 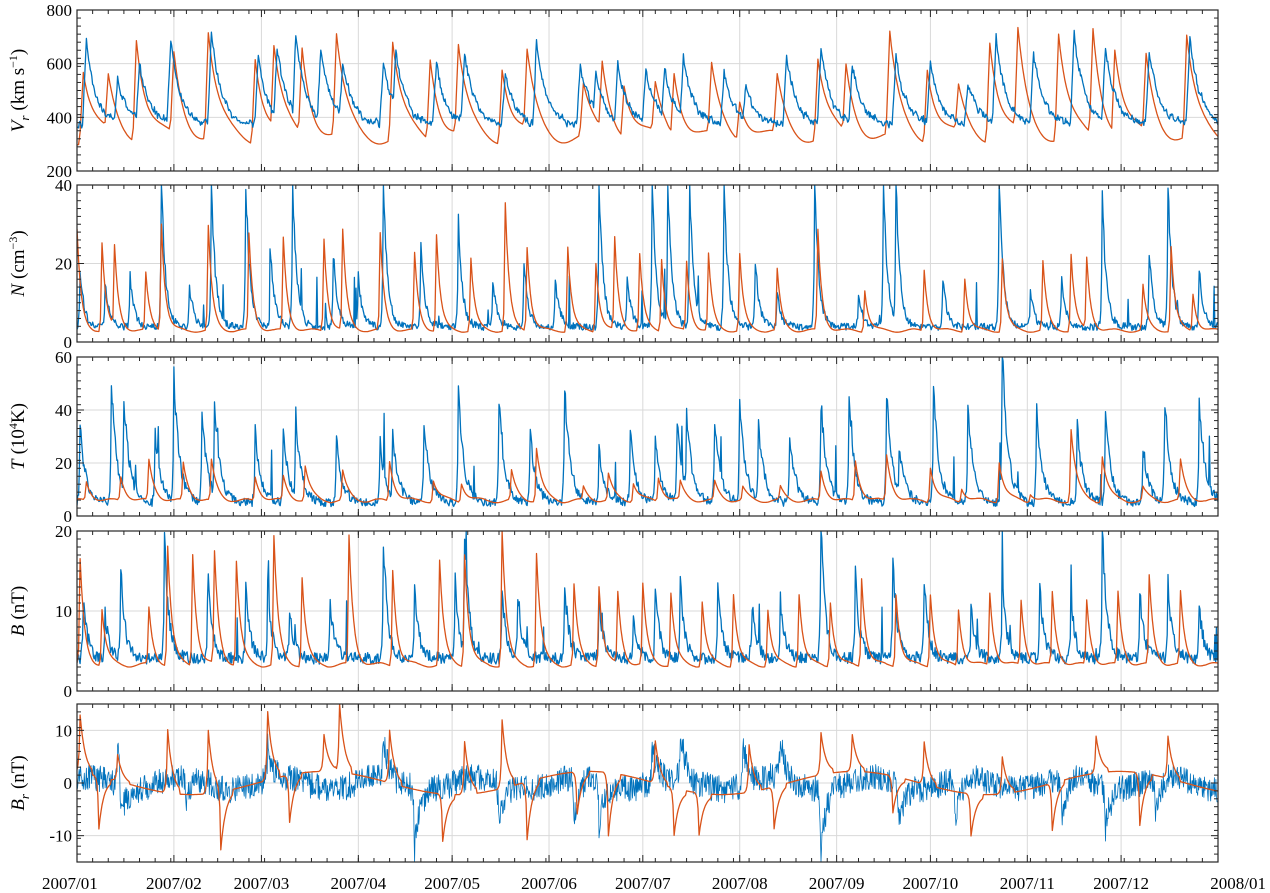 What do you see at coordinates (358, 883) in the screenshot?
I see `x-tick-label: 2007/04` at bounding box center [358, 883].